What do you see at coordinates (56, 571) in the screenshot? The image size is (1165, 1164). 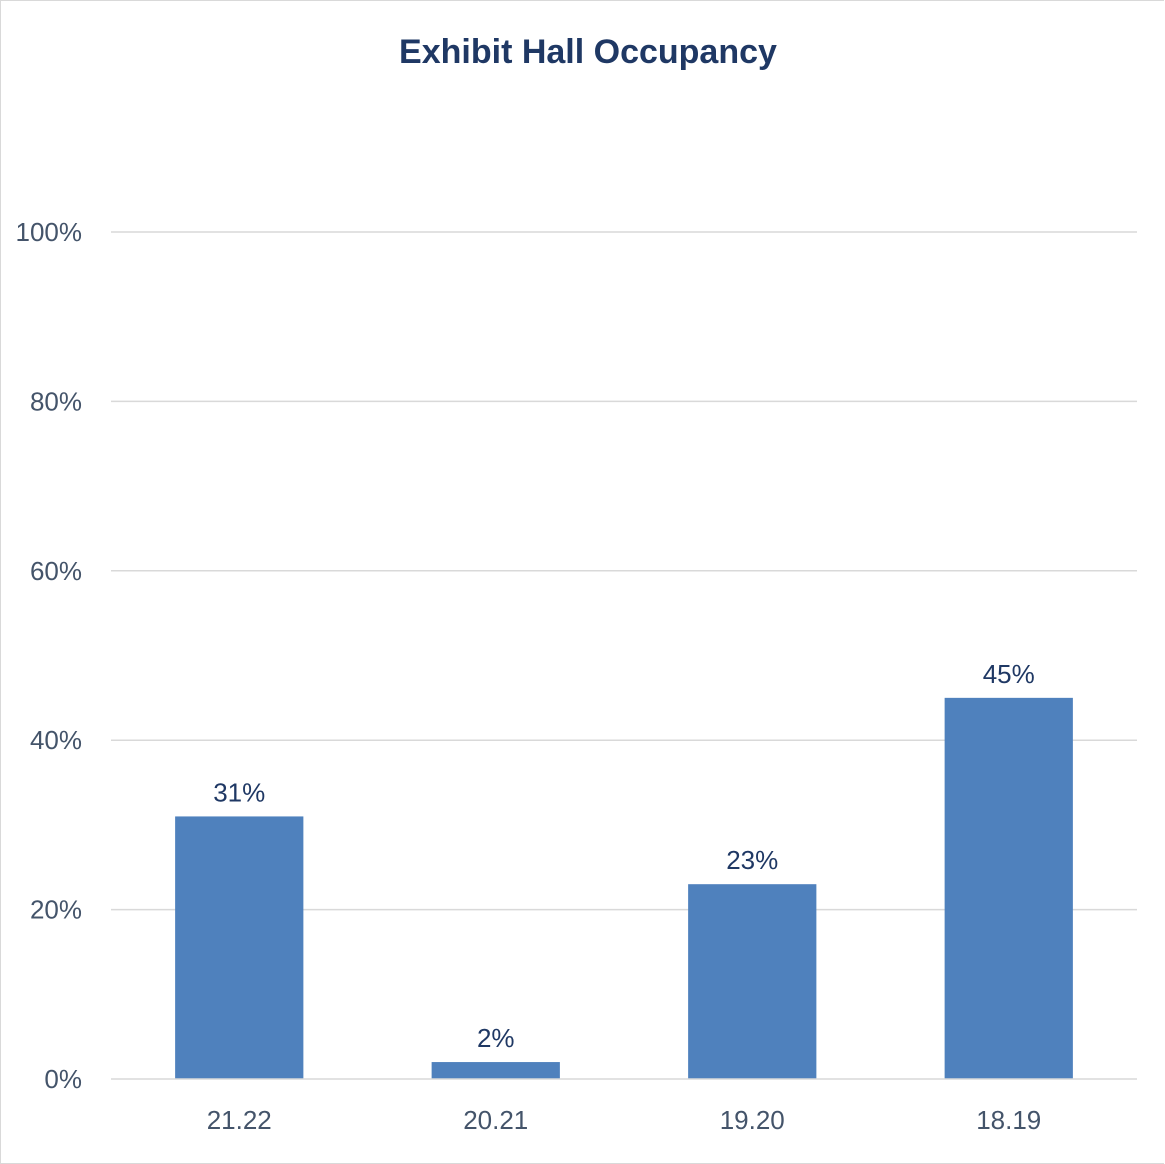 I see `y-tick-label: 60%` at bounding box center [56, 571].